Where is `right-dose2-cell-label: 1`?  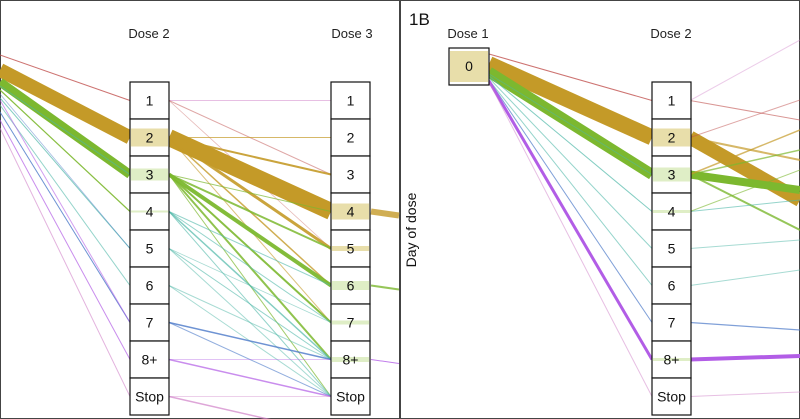 right-dose2-cell-label: 1 is located at coordinates (672, 101).